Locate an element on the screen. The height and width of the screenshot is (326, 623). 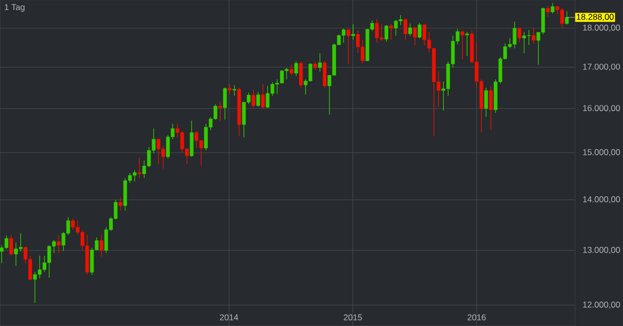
y-tick-label: 17.000,00 is located at coordinates (601, 67).